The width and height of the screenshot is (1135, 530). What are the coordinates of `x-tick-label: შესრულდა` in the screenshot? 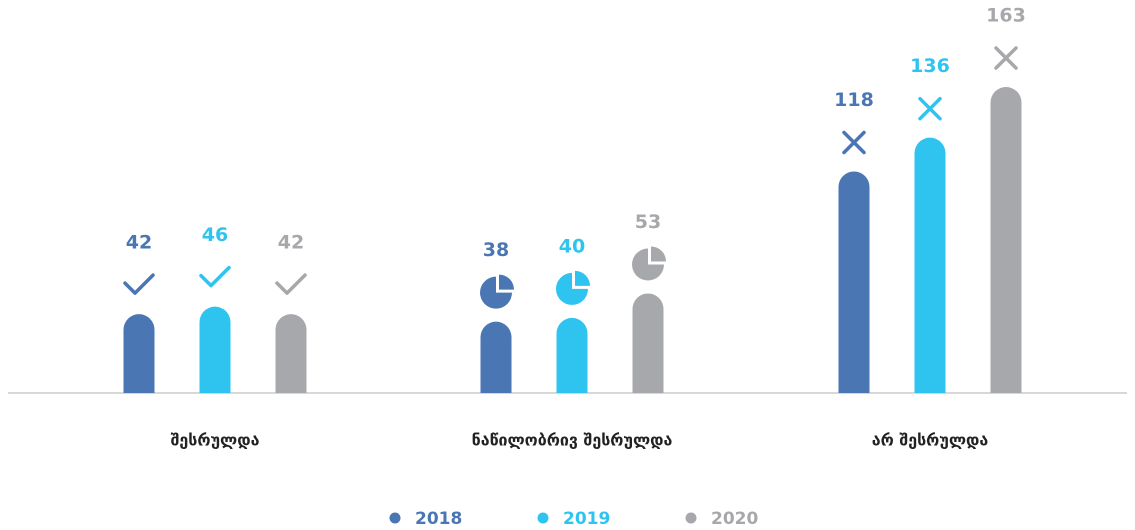 It's located at (215, 440).